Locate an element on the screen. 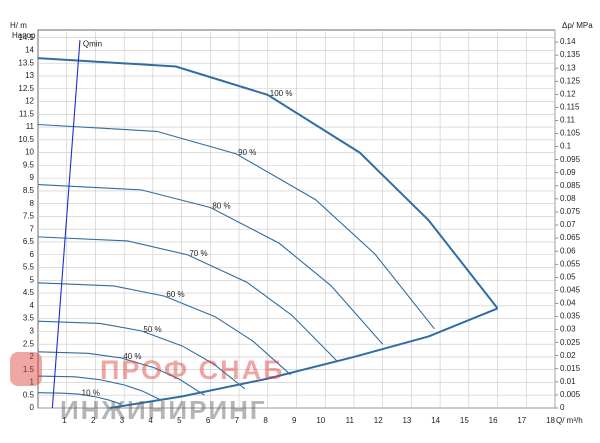 This screenshot has width=600, height=443. y-tick-label: 3.5 is located at coordinates (29, 318).